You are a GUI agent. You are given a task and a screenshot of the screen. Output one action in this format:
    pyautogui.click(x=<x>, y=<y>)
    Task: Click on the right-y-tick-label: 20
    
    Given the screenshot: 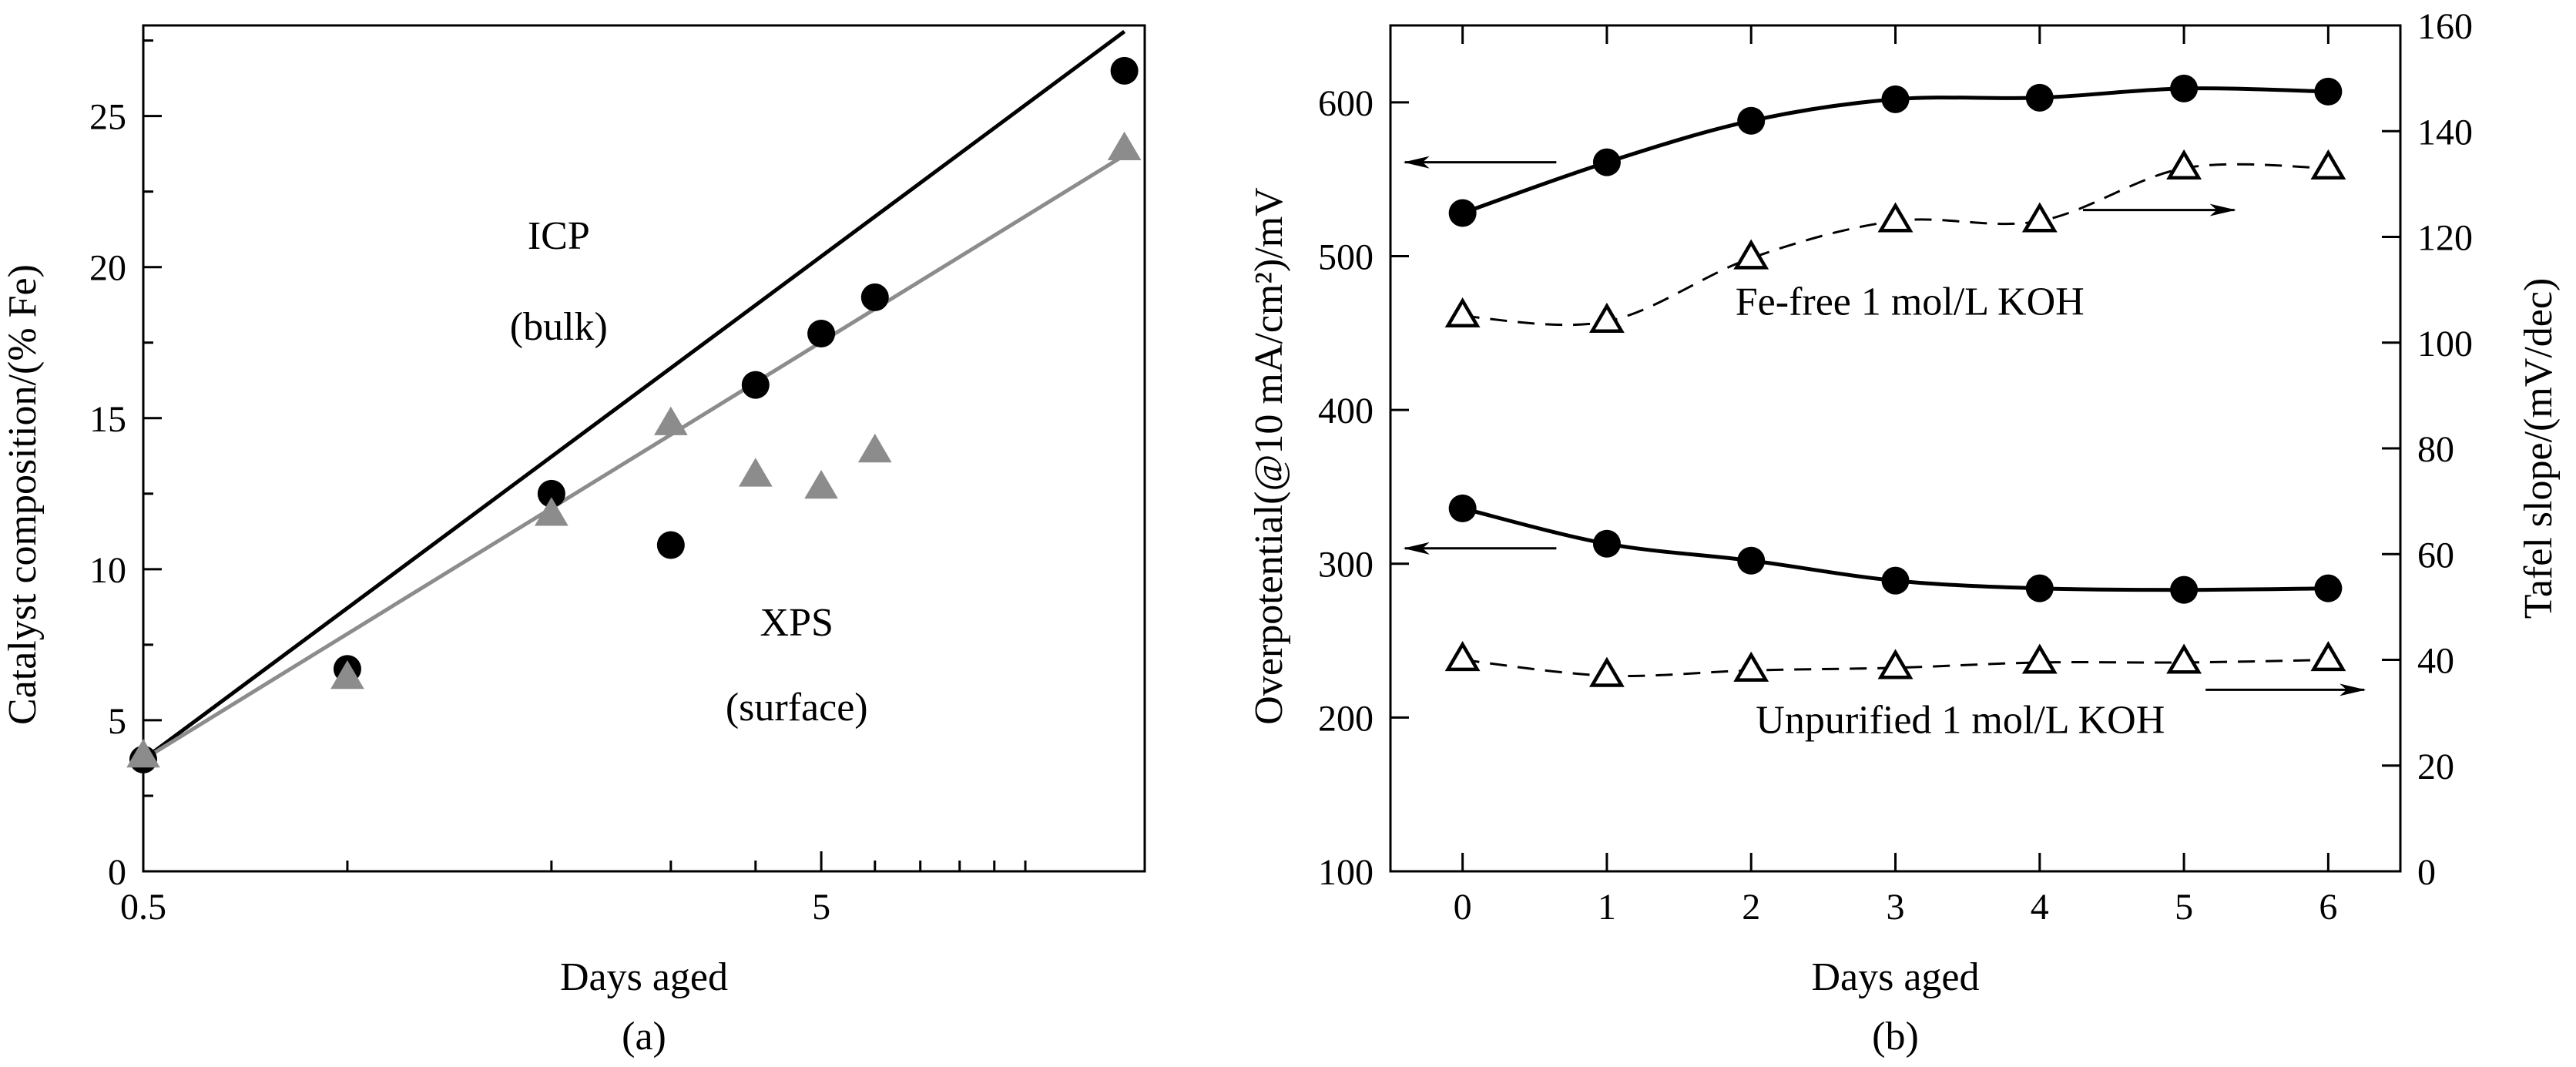 What is the action you would take?
    pyautogui.click(x=2435, y=767)
    